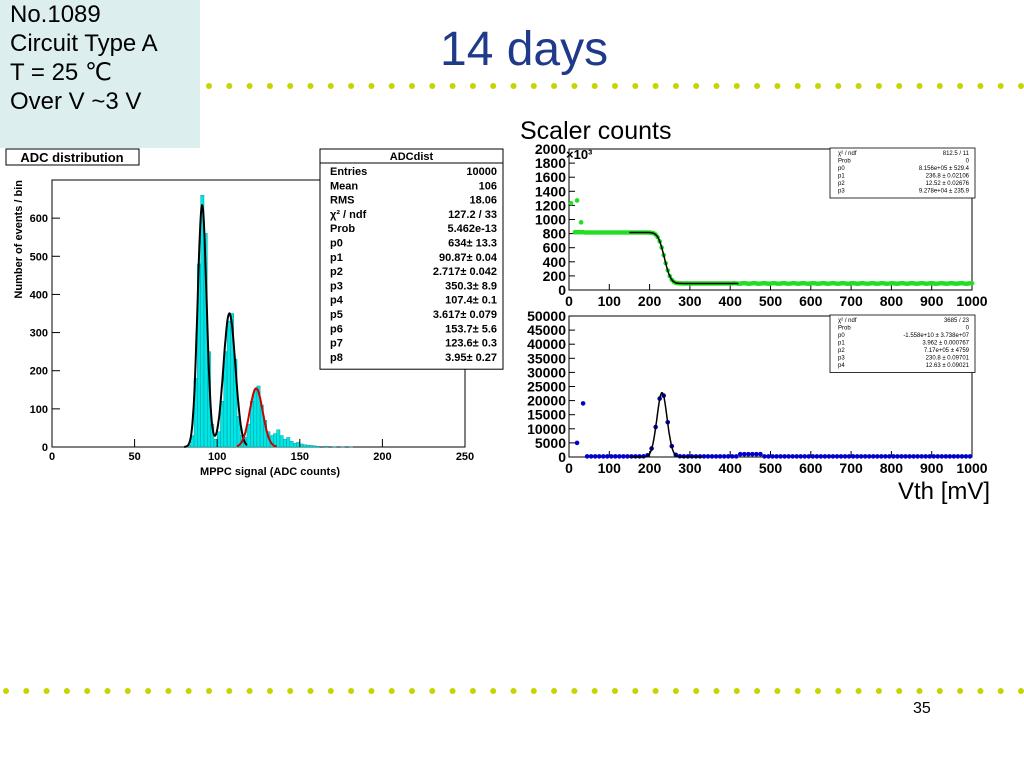  I want to click on fit-curve-main, so click(216, 326).